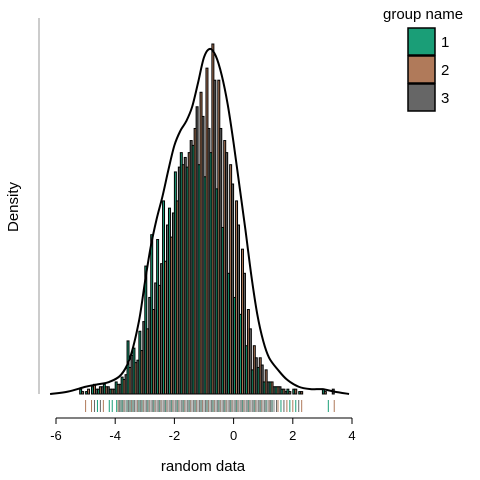  Describe the element at coordinates (175, 435) in the screenshot. I see `x-tick-label: -2` at that location.